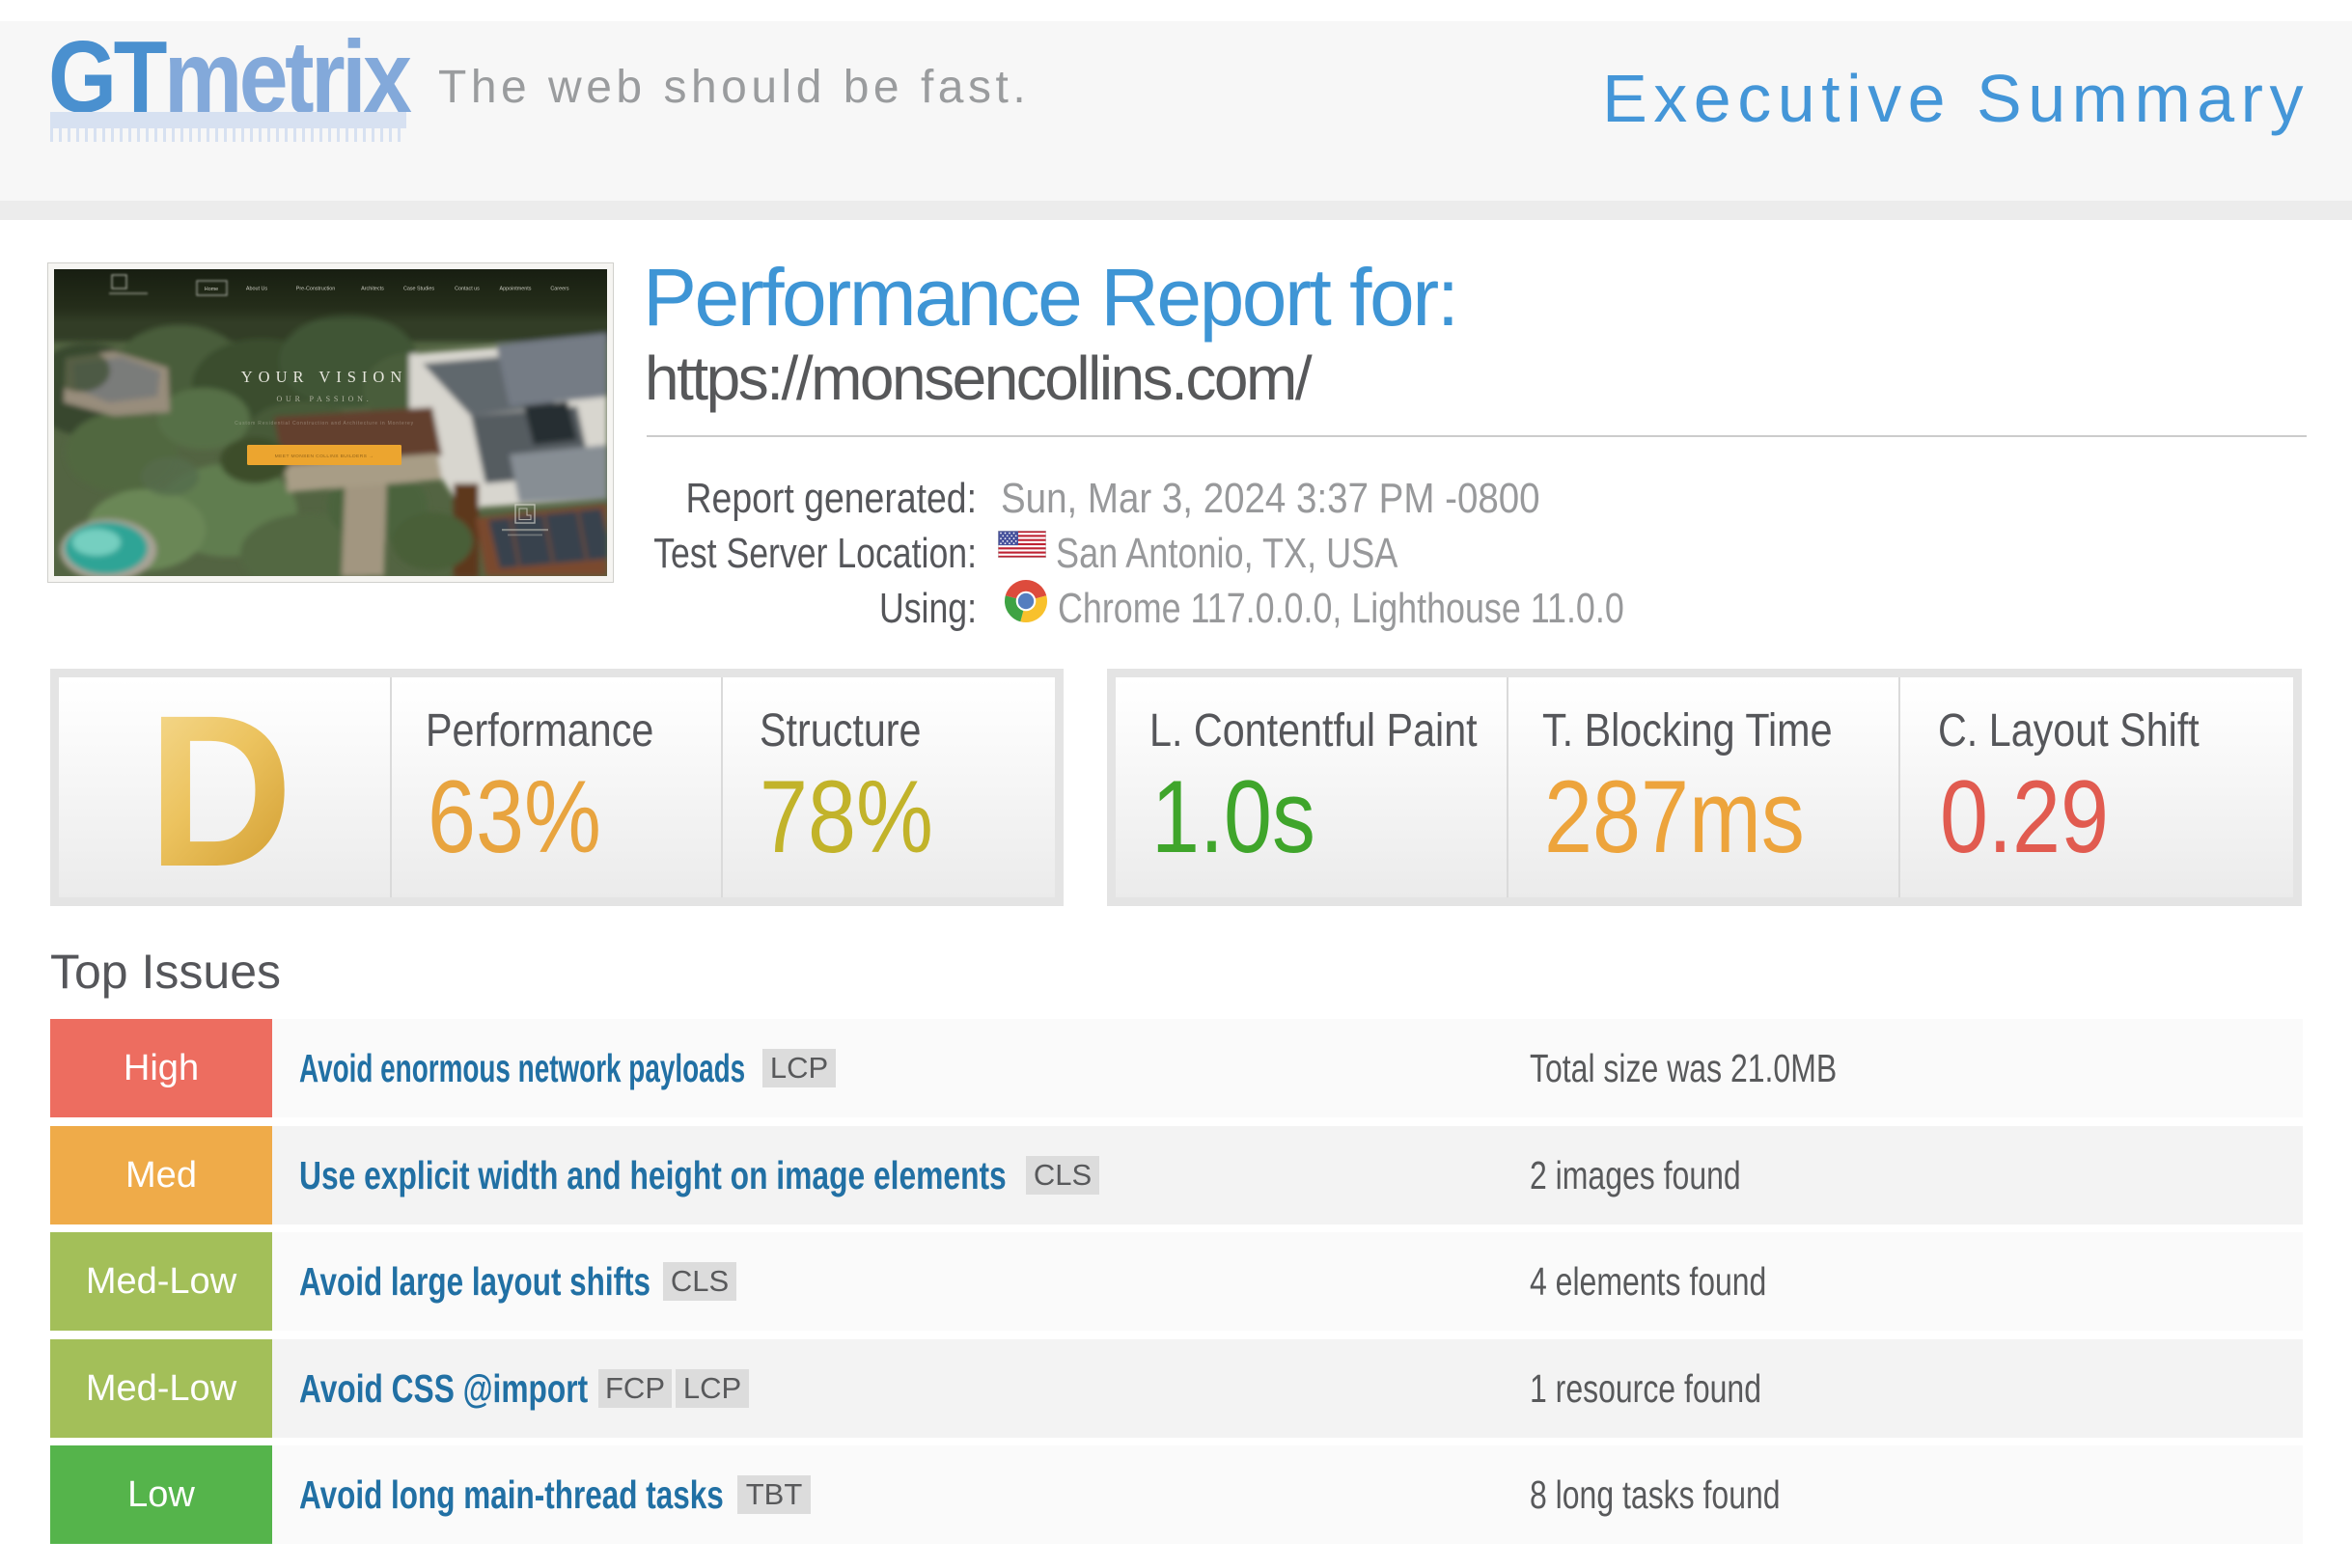 This screenshot has height=1568, width=2352. Describe the element at coordinates (559, 289) in the screenshot. I see `svg-text: Careers` at that location.